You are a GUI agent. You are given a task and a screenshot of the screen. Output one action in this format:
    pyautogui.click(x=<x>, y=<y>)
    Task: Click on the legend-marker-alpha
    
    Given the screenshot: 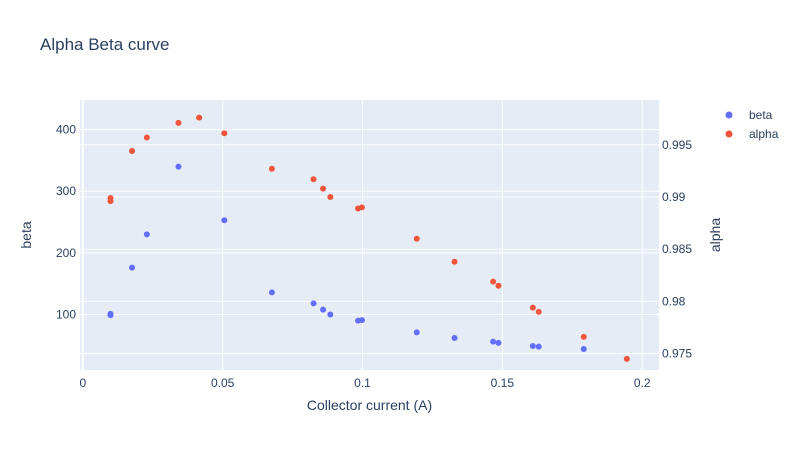 What is the action you would take?
    pyautogui.click(x=729, y=134)
    